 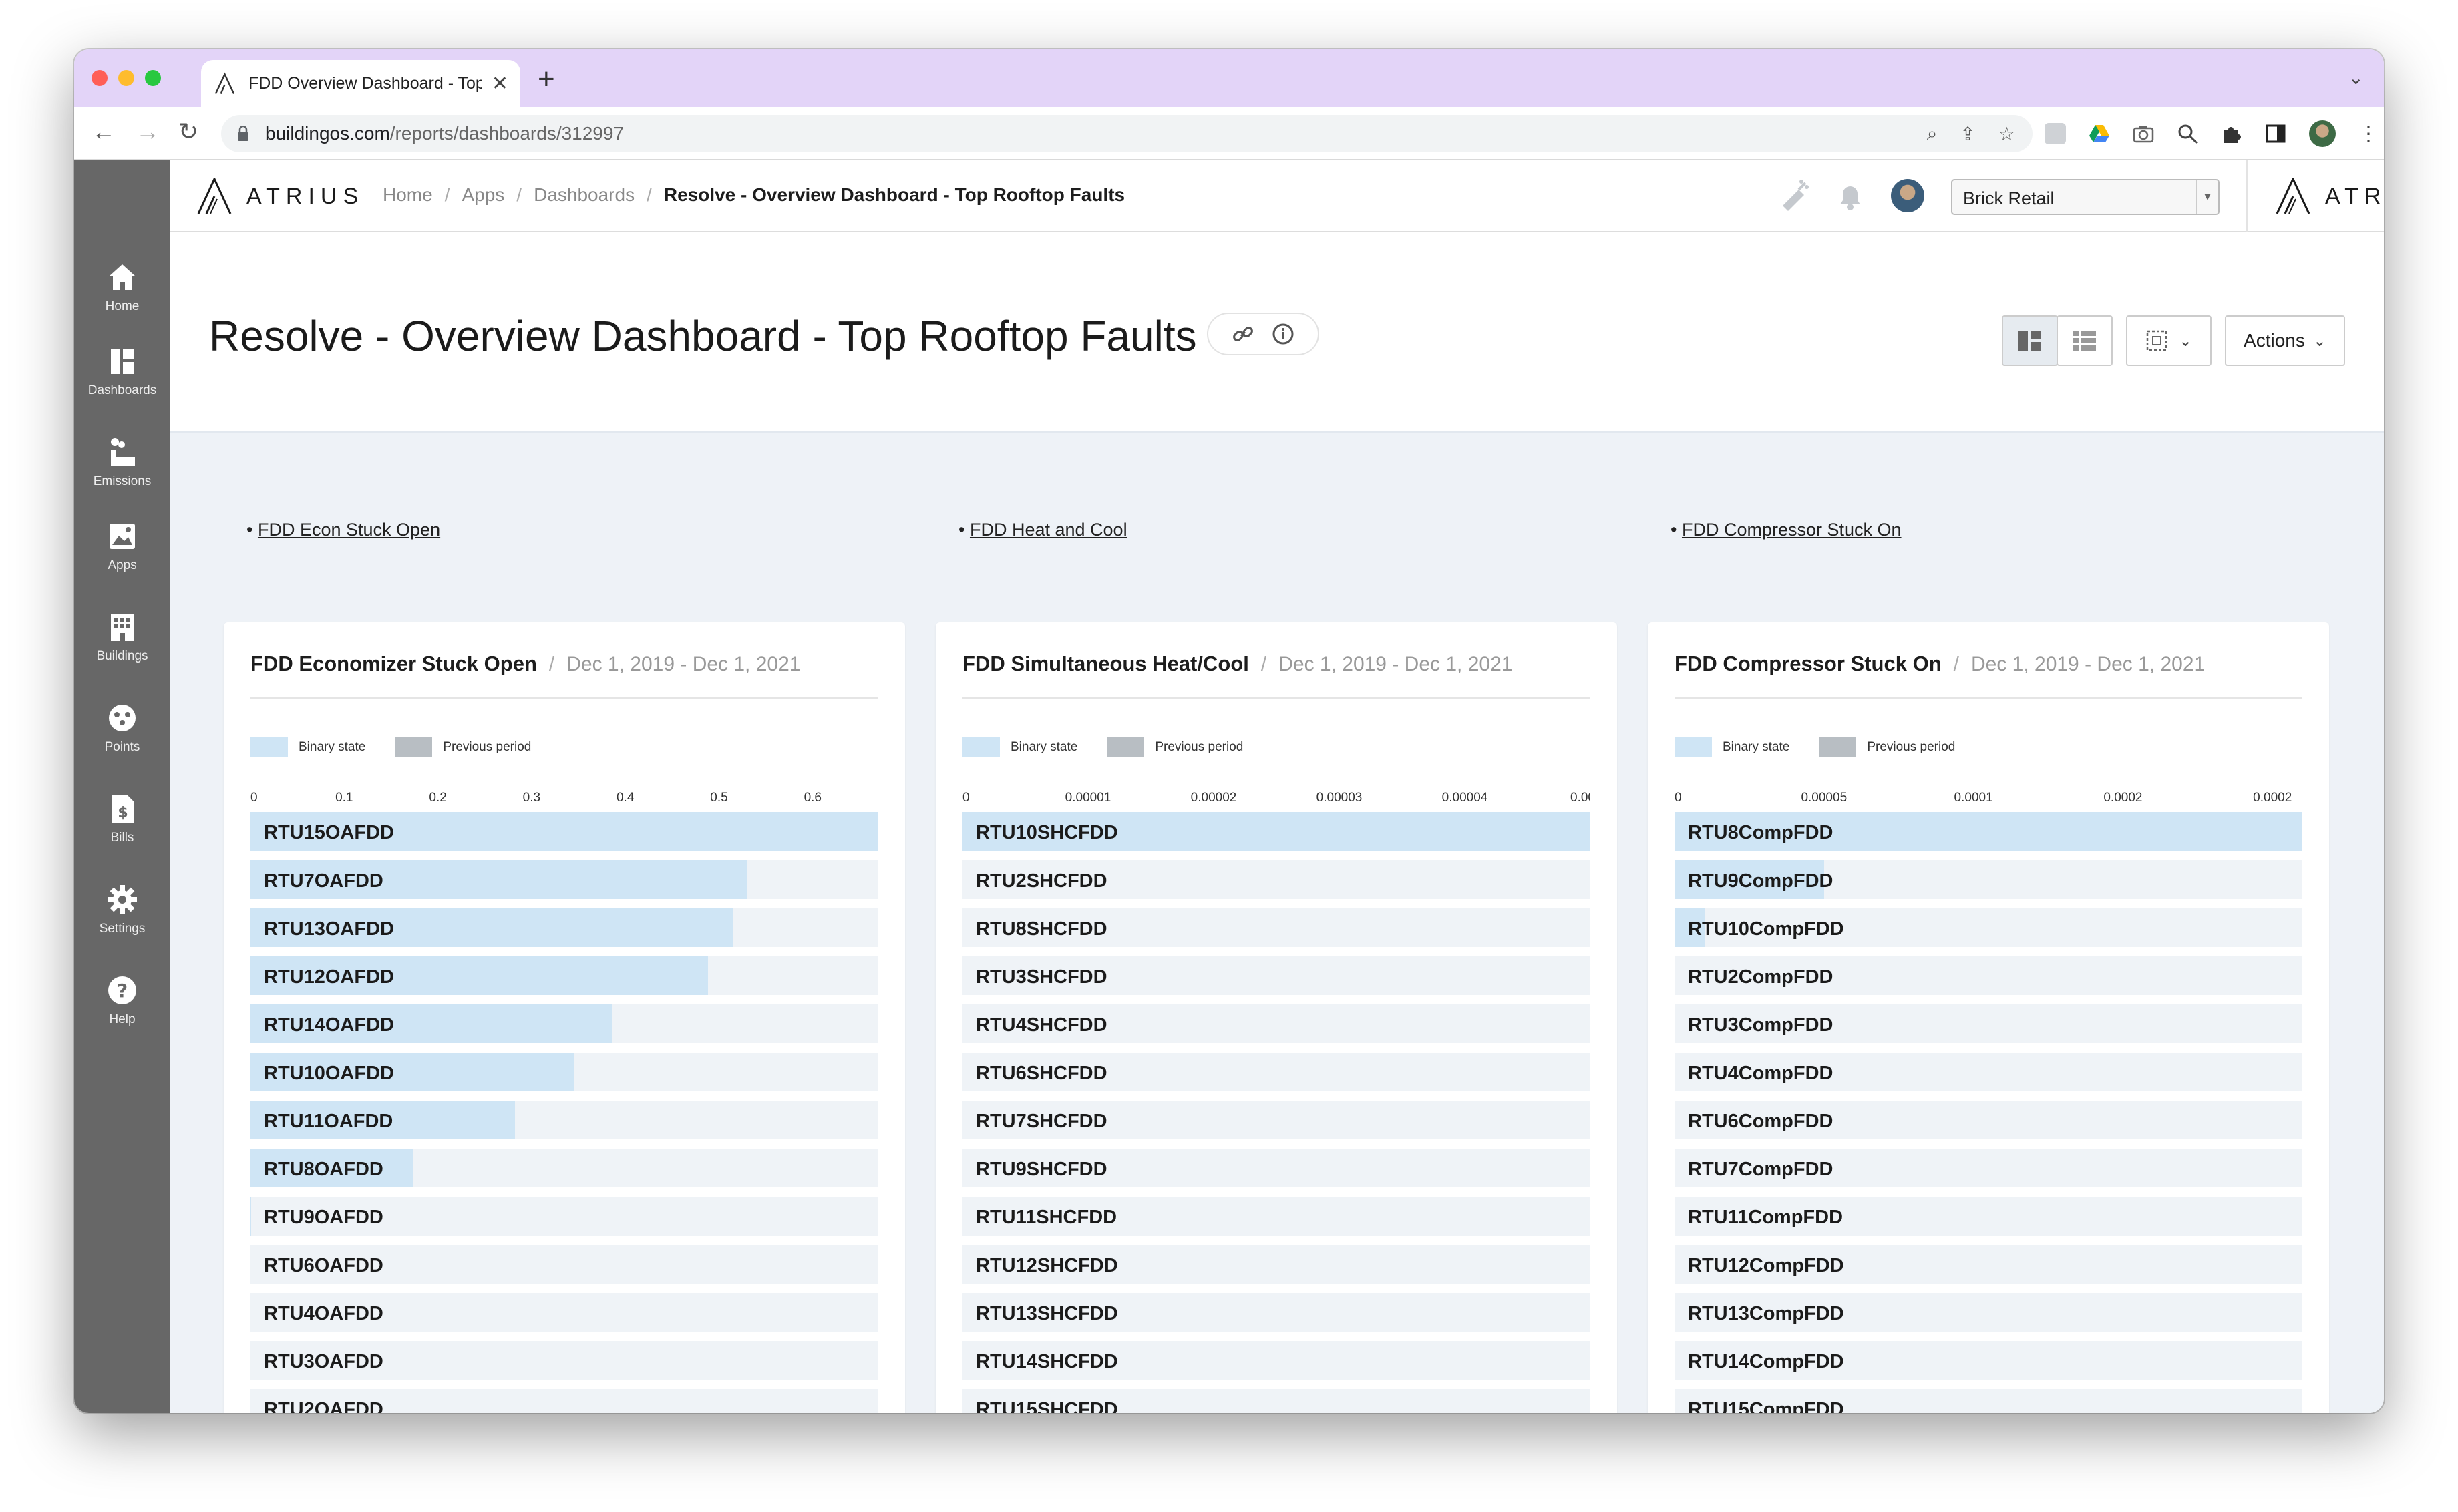 I want to click on bar-row: RTU13OAFDD, so click(x=564, y=927).